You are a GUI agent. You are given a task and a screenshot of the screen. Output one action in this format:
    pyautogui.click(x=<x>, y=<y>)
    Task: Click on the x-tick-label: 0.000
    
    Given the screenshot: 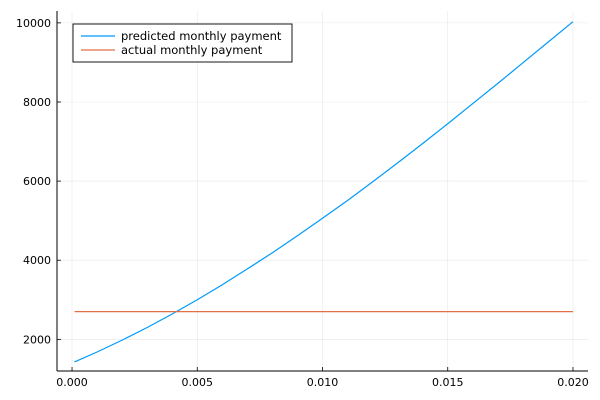 What is the action you would take?
    pyautogui.click(x=72, y=382)
    